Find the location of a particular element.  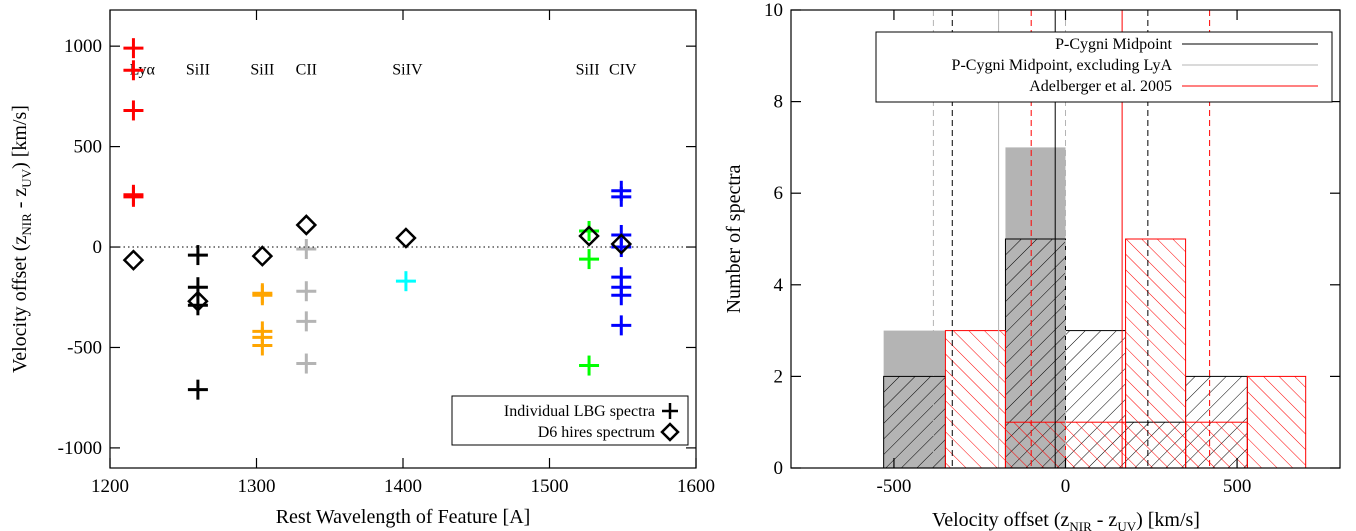

legend-diamond-marker is located at coordinates (670, 432).